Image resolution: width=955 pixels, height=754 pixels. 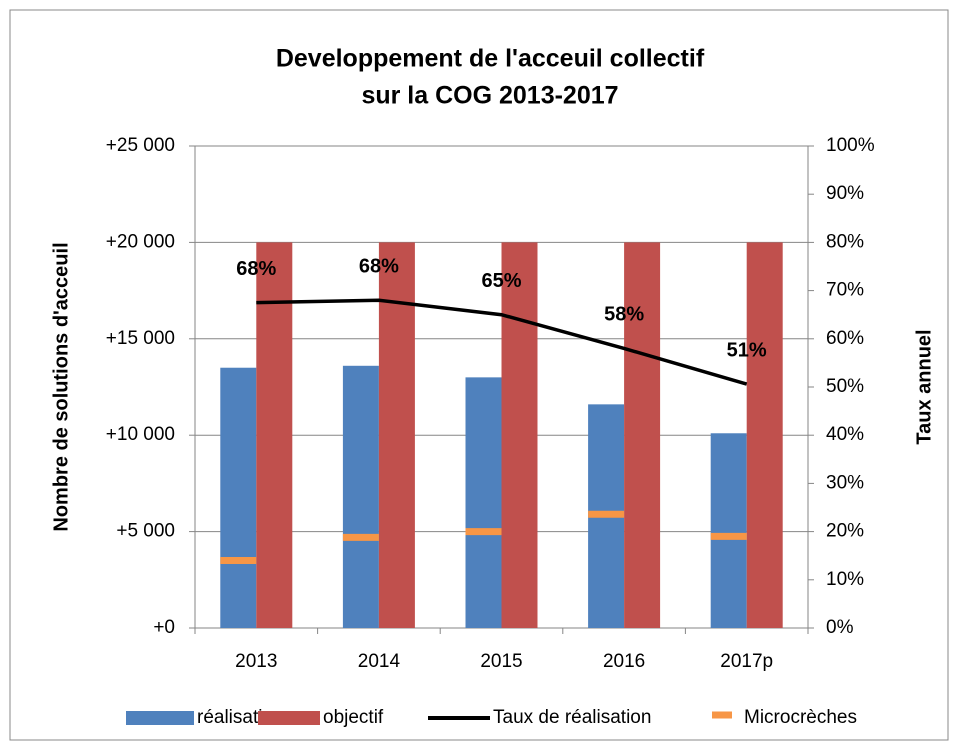 I want to click on y2-tick-label: 0%, so click(x=840, y=627).